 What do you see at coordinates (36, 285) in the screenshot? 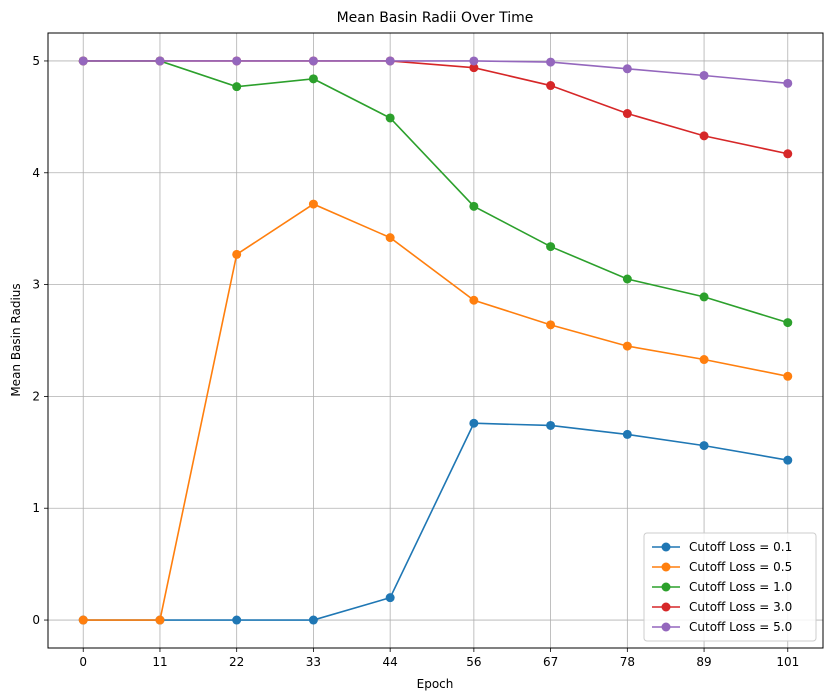
I see `y-tick-label: 3` at bounding box center [36, 285].